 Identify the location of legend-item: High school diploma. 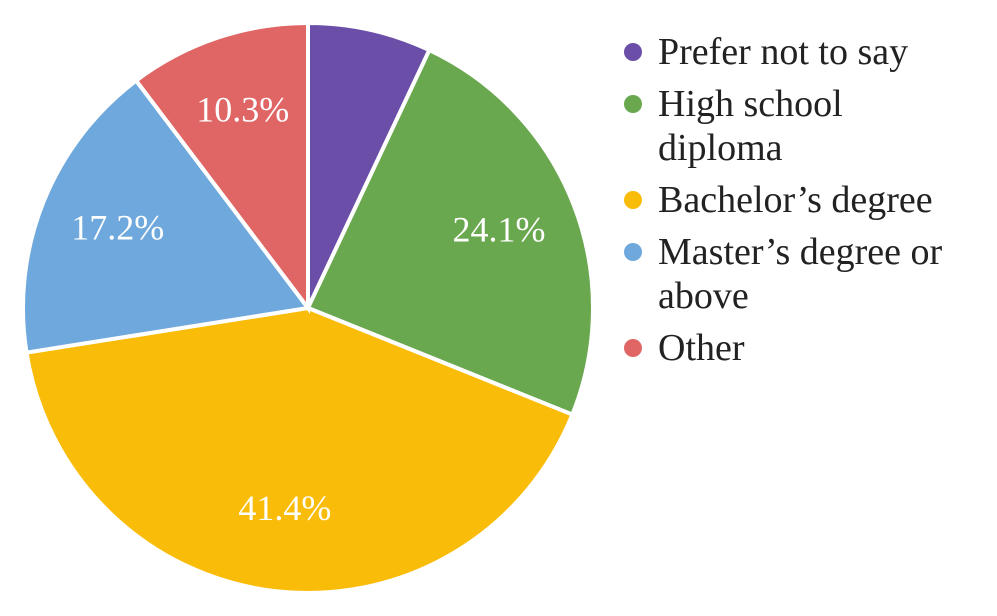
(790, 126).